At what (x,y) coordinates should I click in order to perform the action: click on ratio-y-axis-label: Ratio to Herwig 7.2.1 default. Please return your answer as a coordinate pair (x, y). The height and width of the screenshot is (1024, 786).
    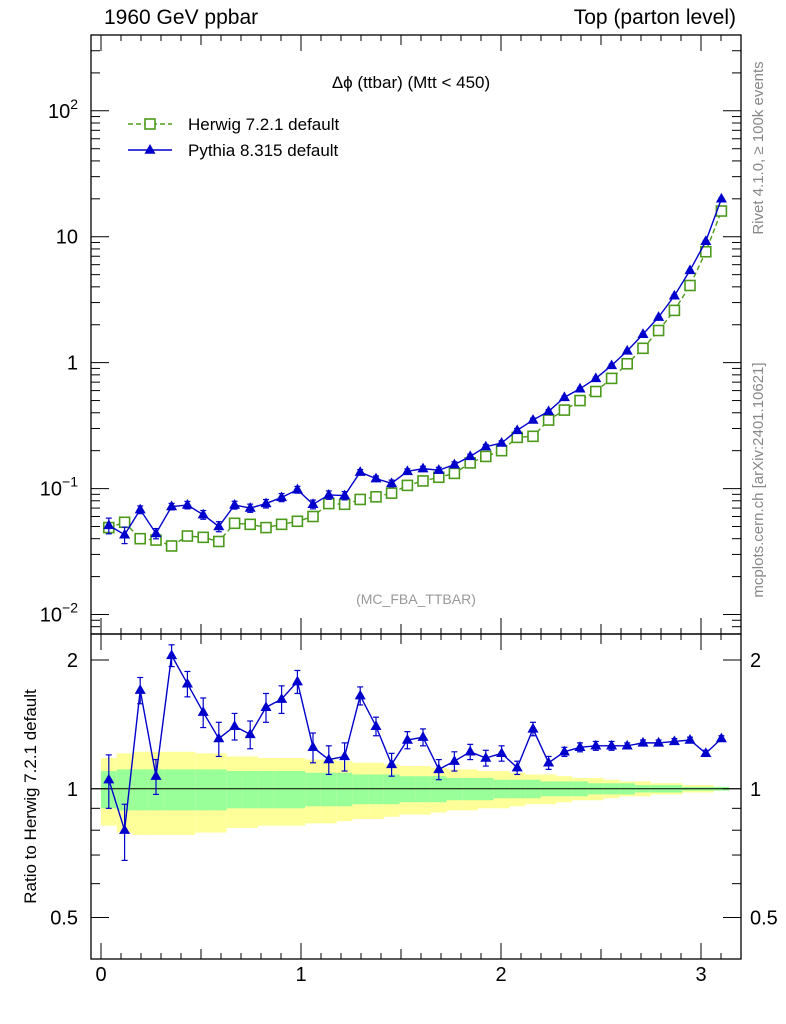
    Looking at the image, I should click on (30, 796).